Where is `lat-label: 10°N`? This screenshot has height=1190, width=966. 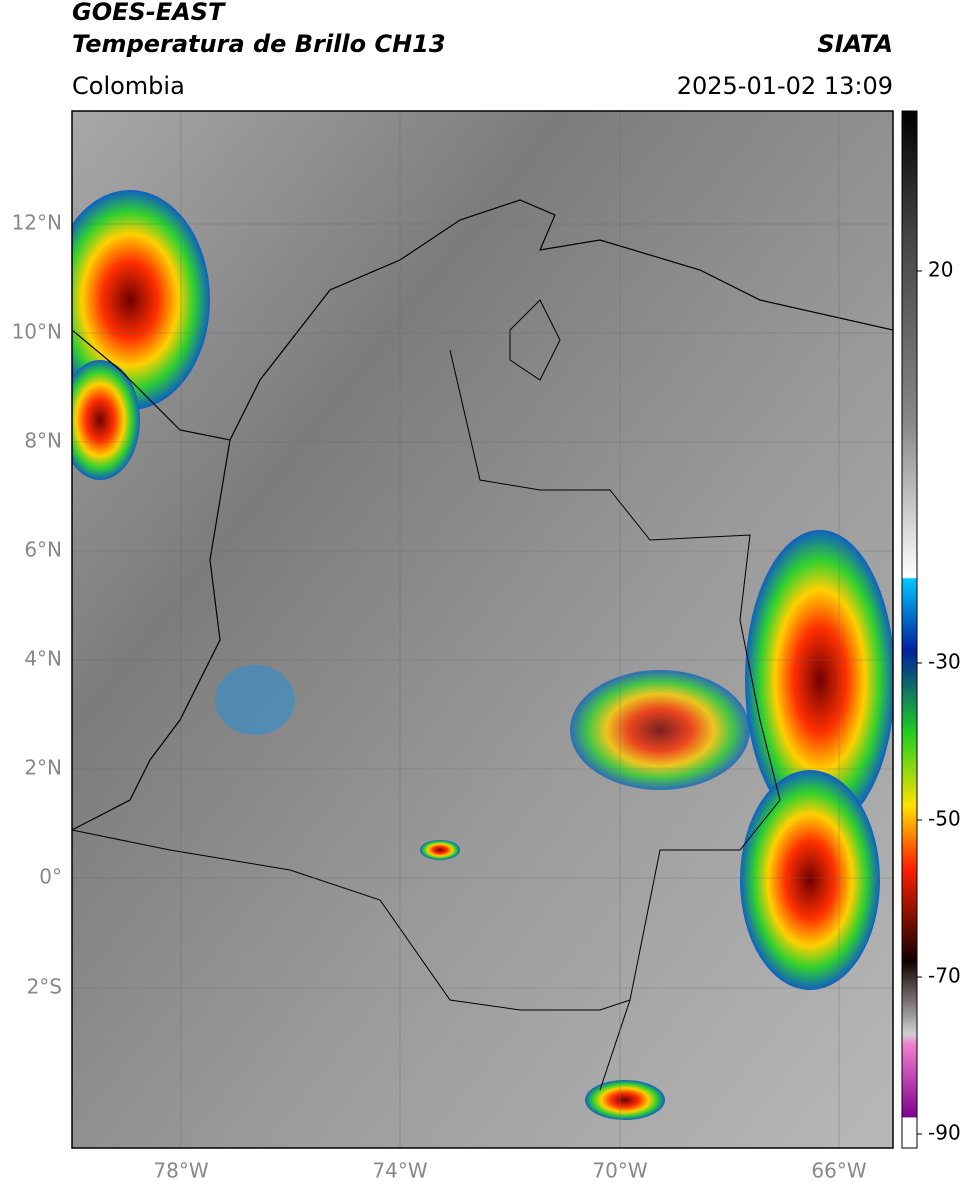 lat-label: 10°N is located at coordinates (37, 332).